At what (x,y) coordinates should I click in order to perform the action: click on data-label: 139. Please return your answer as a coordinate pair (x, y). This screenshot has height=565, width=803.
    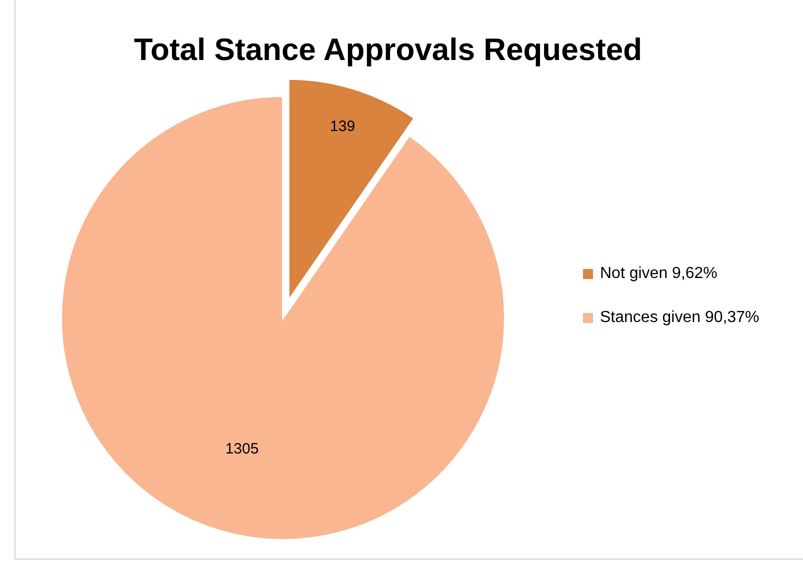
    Looking at the image, I should click on (343, 127).